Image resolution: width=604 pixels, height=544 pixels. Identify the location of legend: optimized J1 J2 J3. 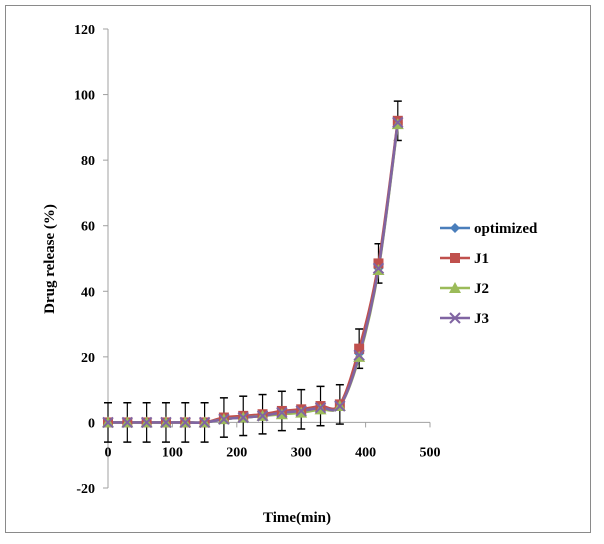
(489, 274).